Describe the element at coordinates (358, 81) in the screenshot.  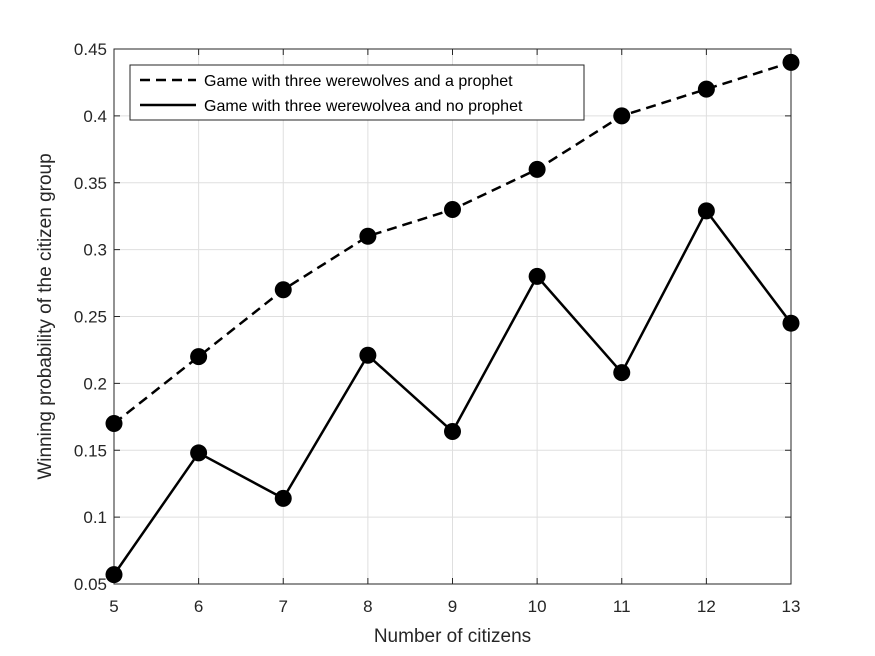
I see `legend-label-prophet: Game with three werewolves and a prophet` at that location.